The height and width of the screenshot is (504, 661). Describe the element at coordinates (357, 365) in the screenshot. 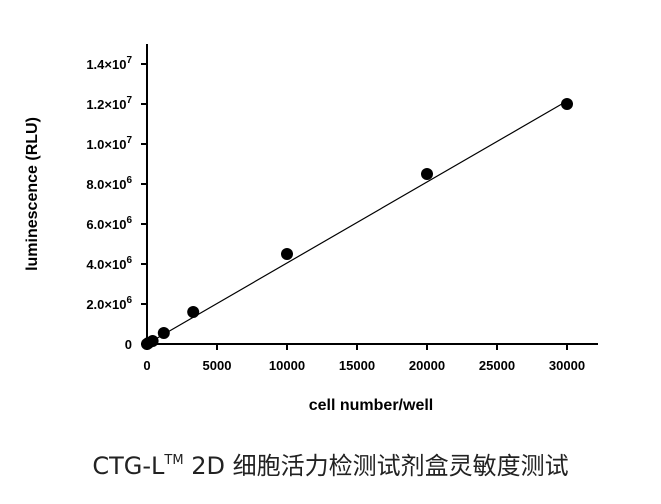

I see `x-tick-label: 15000` at that location.